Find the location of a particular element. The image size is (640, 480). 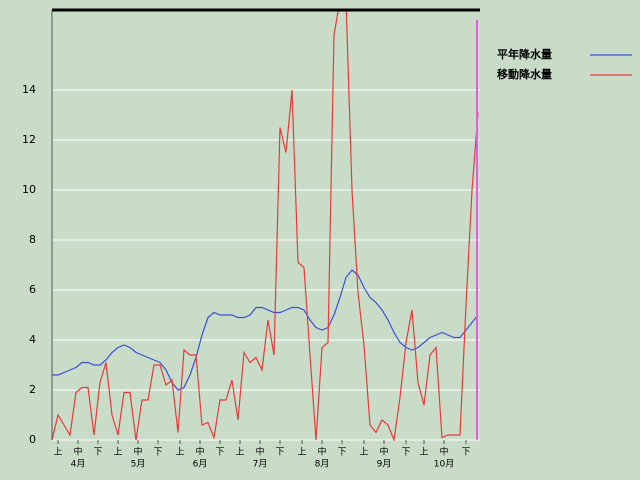

y-tick-label: 4 is located at coordinates (32, 339).